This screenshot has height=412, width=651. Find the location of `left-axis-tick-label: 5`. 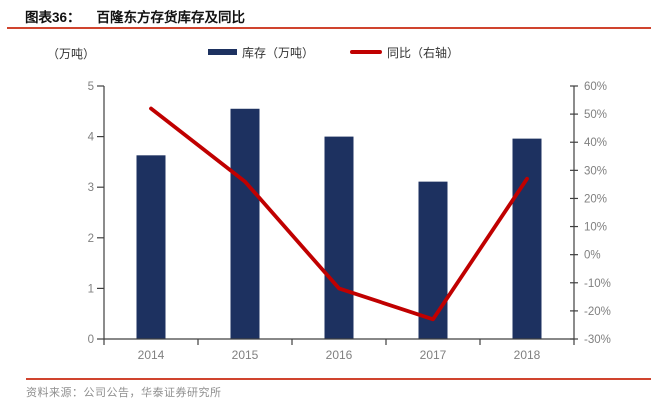

left-axis-tick-label: 5 is located at coordinates (91, 87).